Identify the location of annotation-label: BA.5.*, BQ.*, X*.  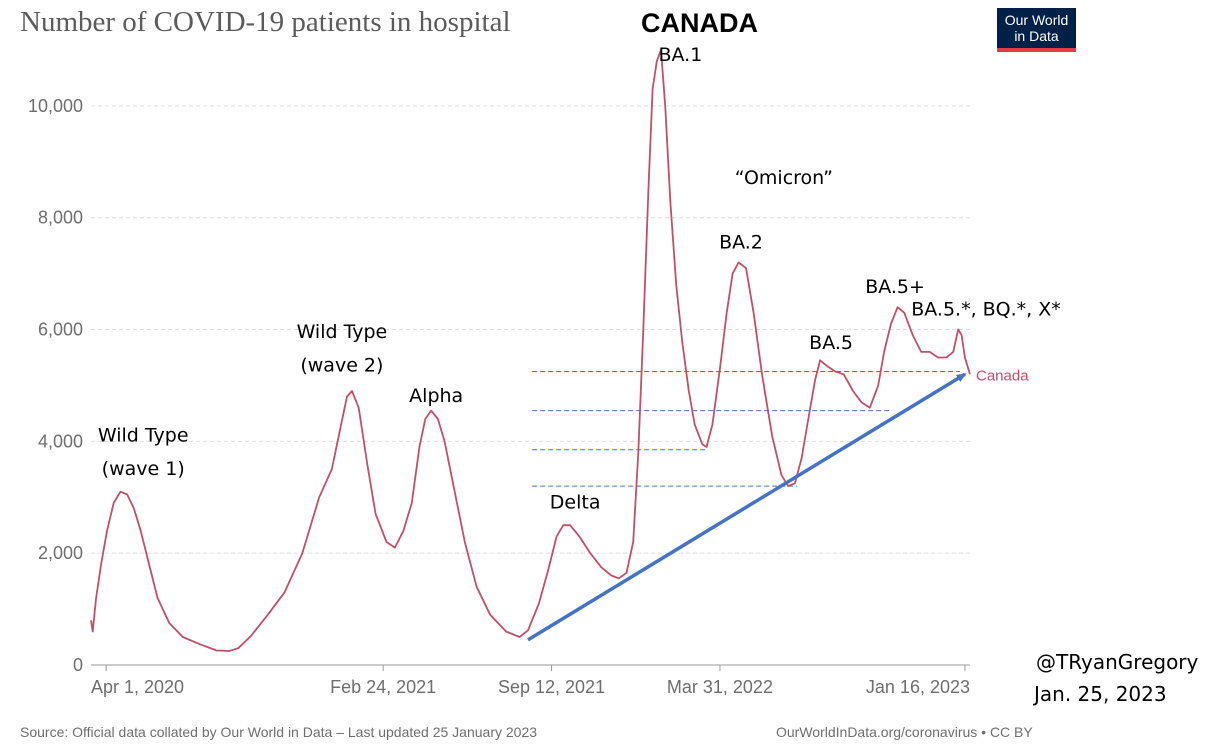
(986, 310).